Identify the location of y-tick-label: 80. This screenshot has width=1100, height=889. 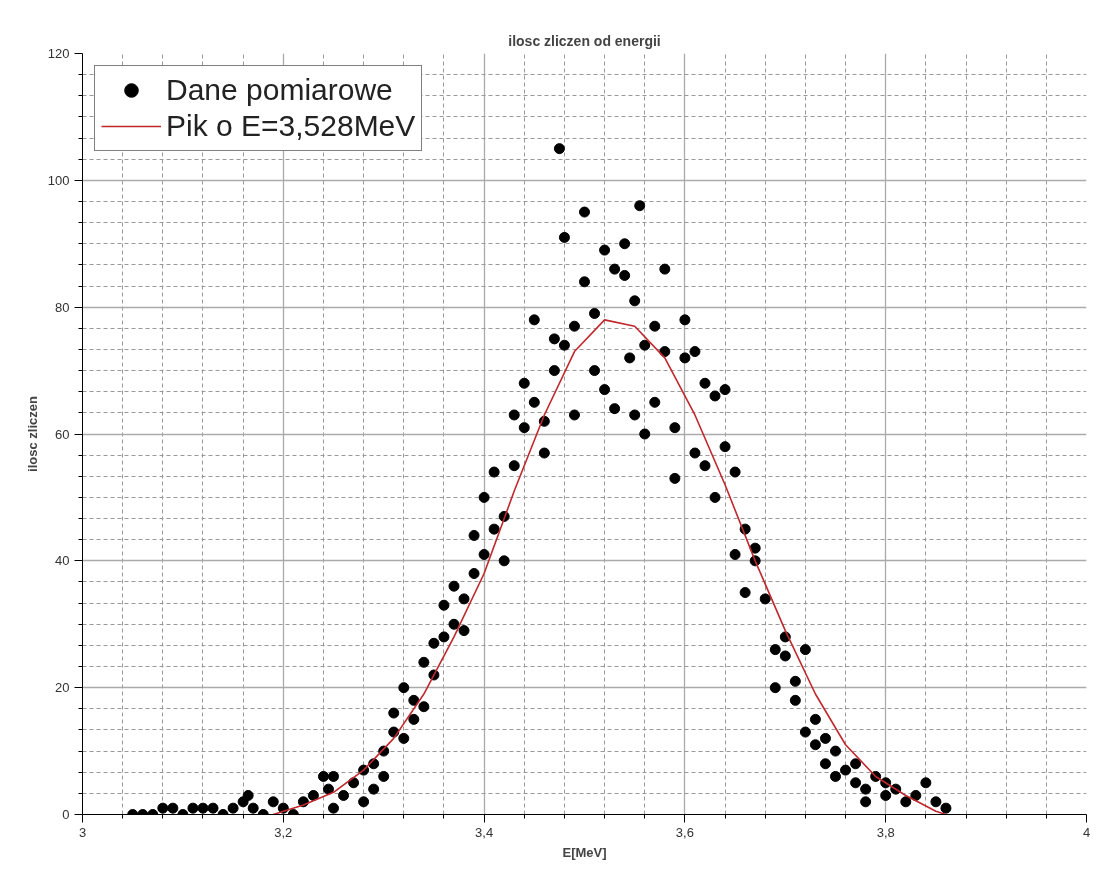
(62, 307).